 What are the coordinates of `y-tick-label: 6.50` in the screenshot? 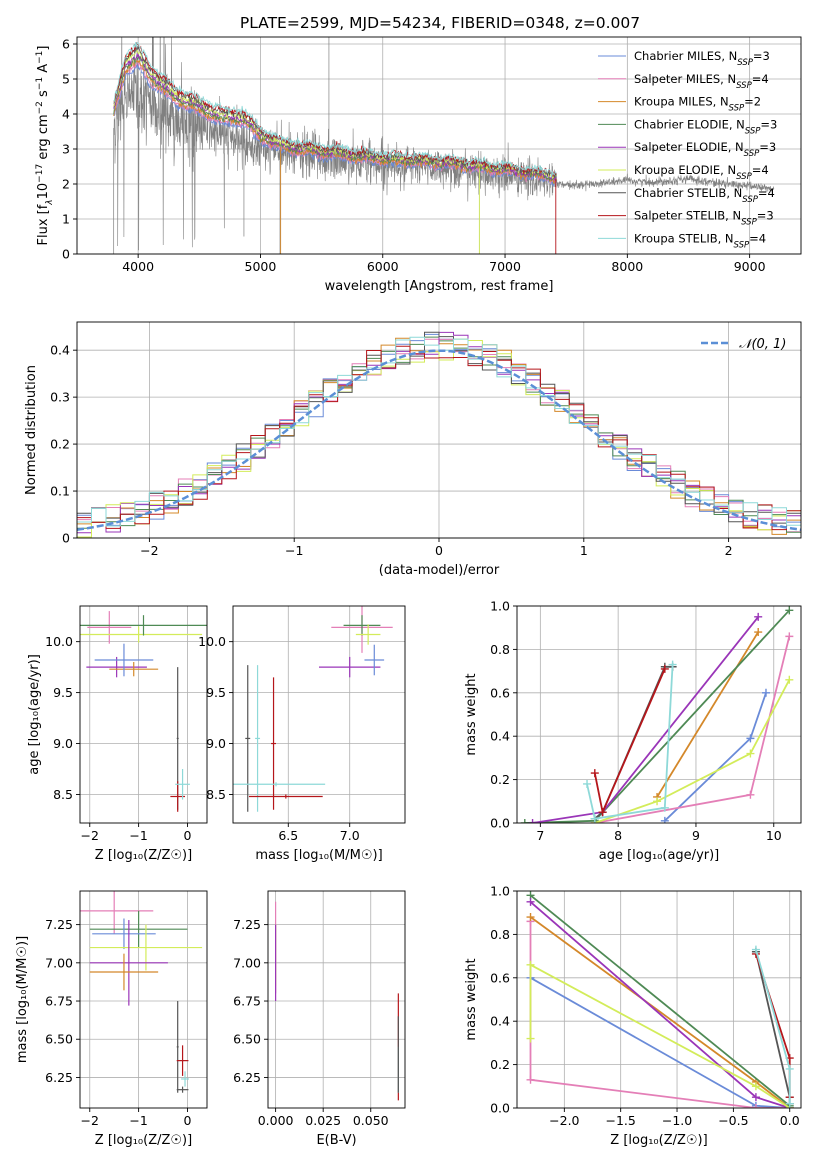 It's located at (59, 1039).